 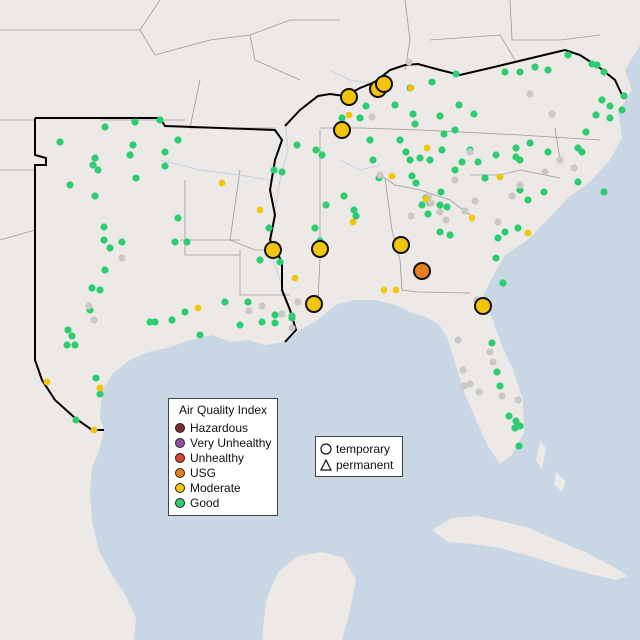 I want to click on legend-item-temporary: temporary, so click(x=355, y=448).